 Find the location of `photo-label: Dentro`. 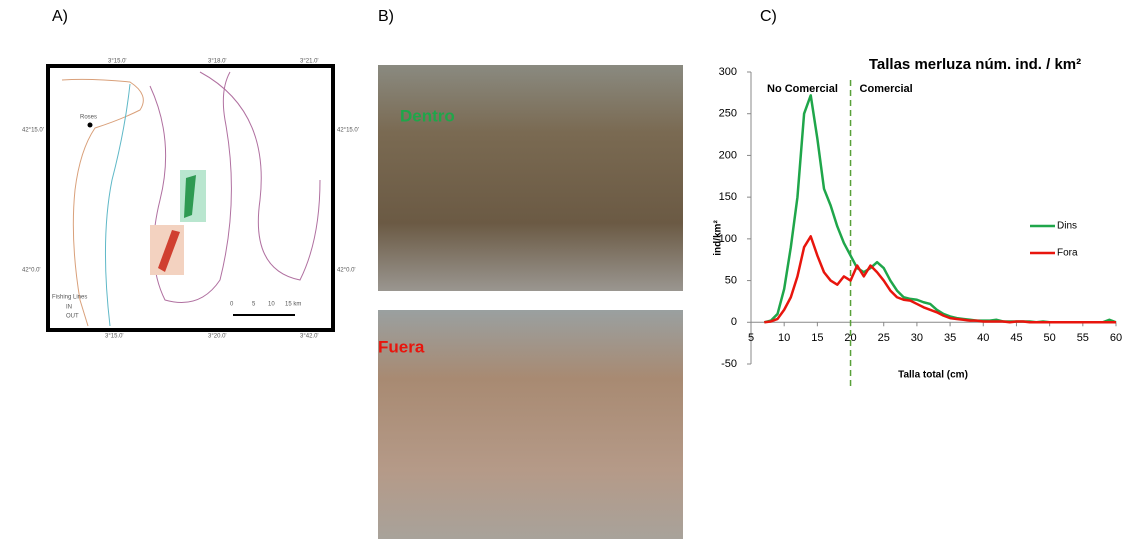

photo-label: Dentro is located at coordinates (427, 115).